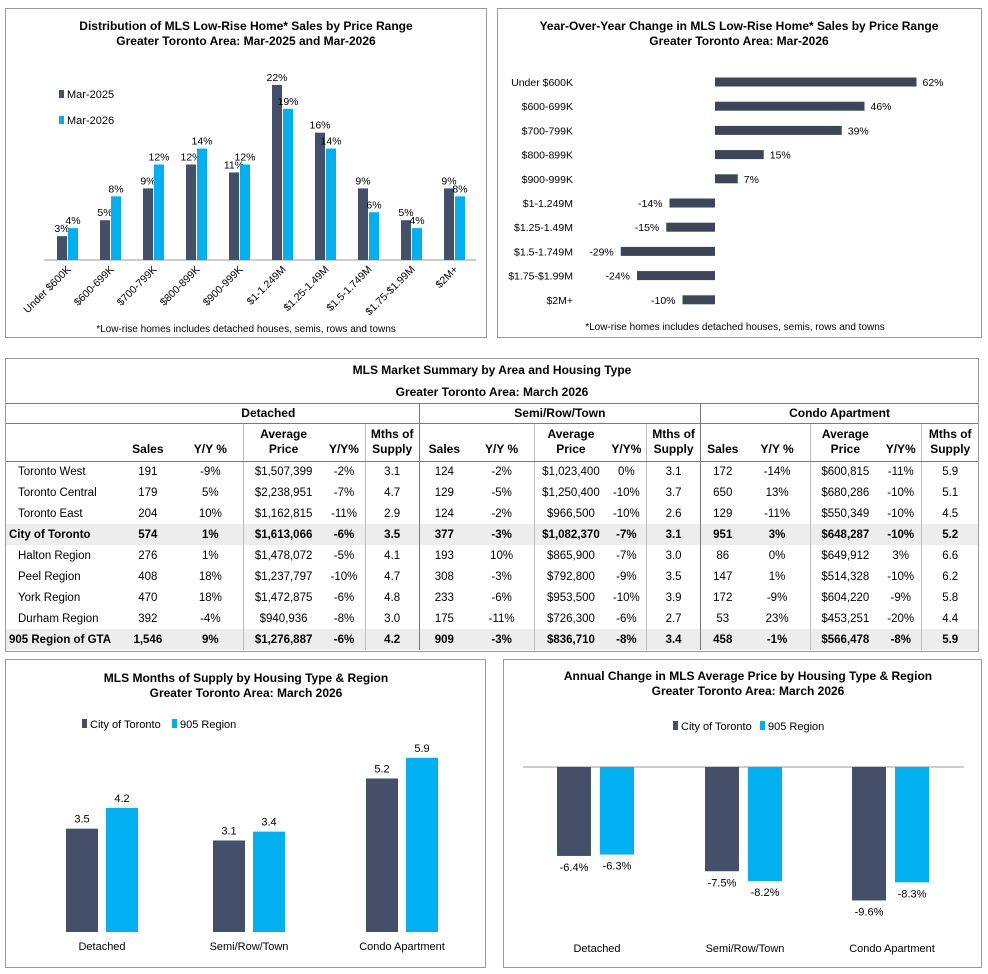 The image size is (988, 974). I want to click on table-cell: $680,286, so click(845, 492).